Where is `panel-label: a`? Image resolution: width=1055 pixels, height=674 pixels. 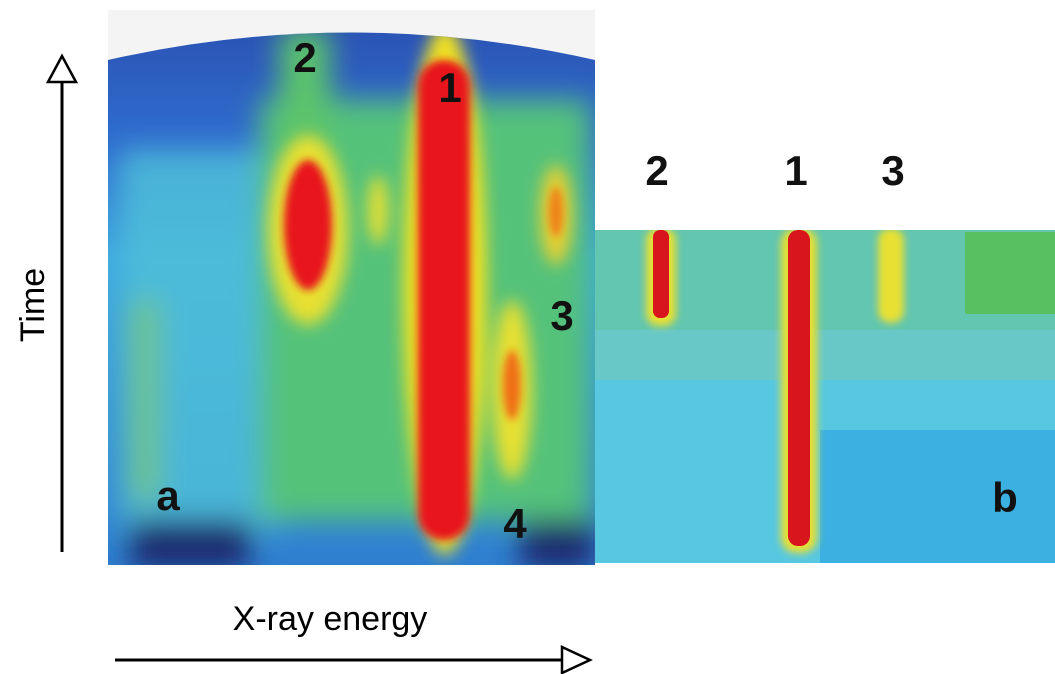 panel-label: a is located at coordinates (168, 495).